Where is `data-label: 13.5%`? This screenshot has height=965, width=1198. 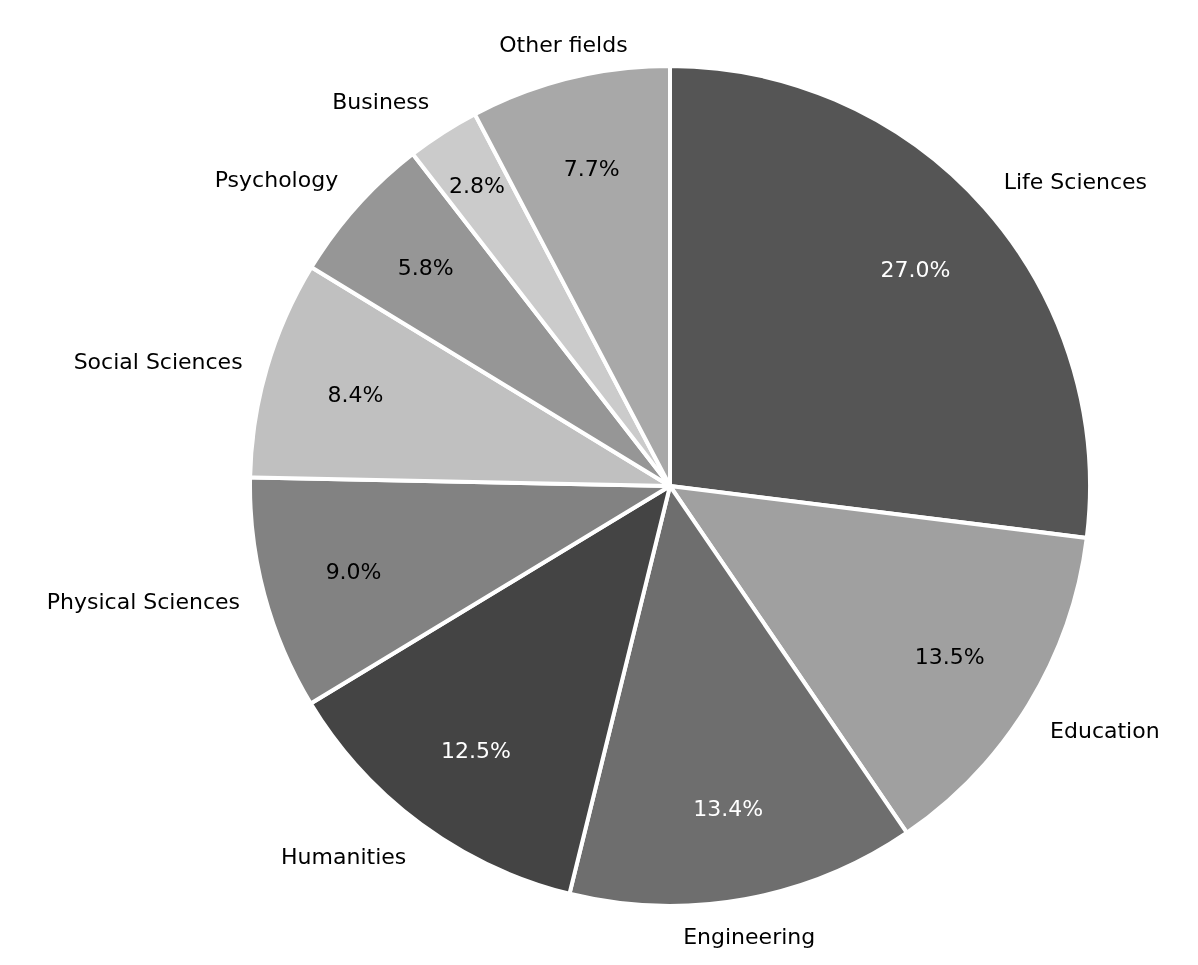 data-label: 13.5% is located at coordinates (949, 657).